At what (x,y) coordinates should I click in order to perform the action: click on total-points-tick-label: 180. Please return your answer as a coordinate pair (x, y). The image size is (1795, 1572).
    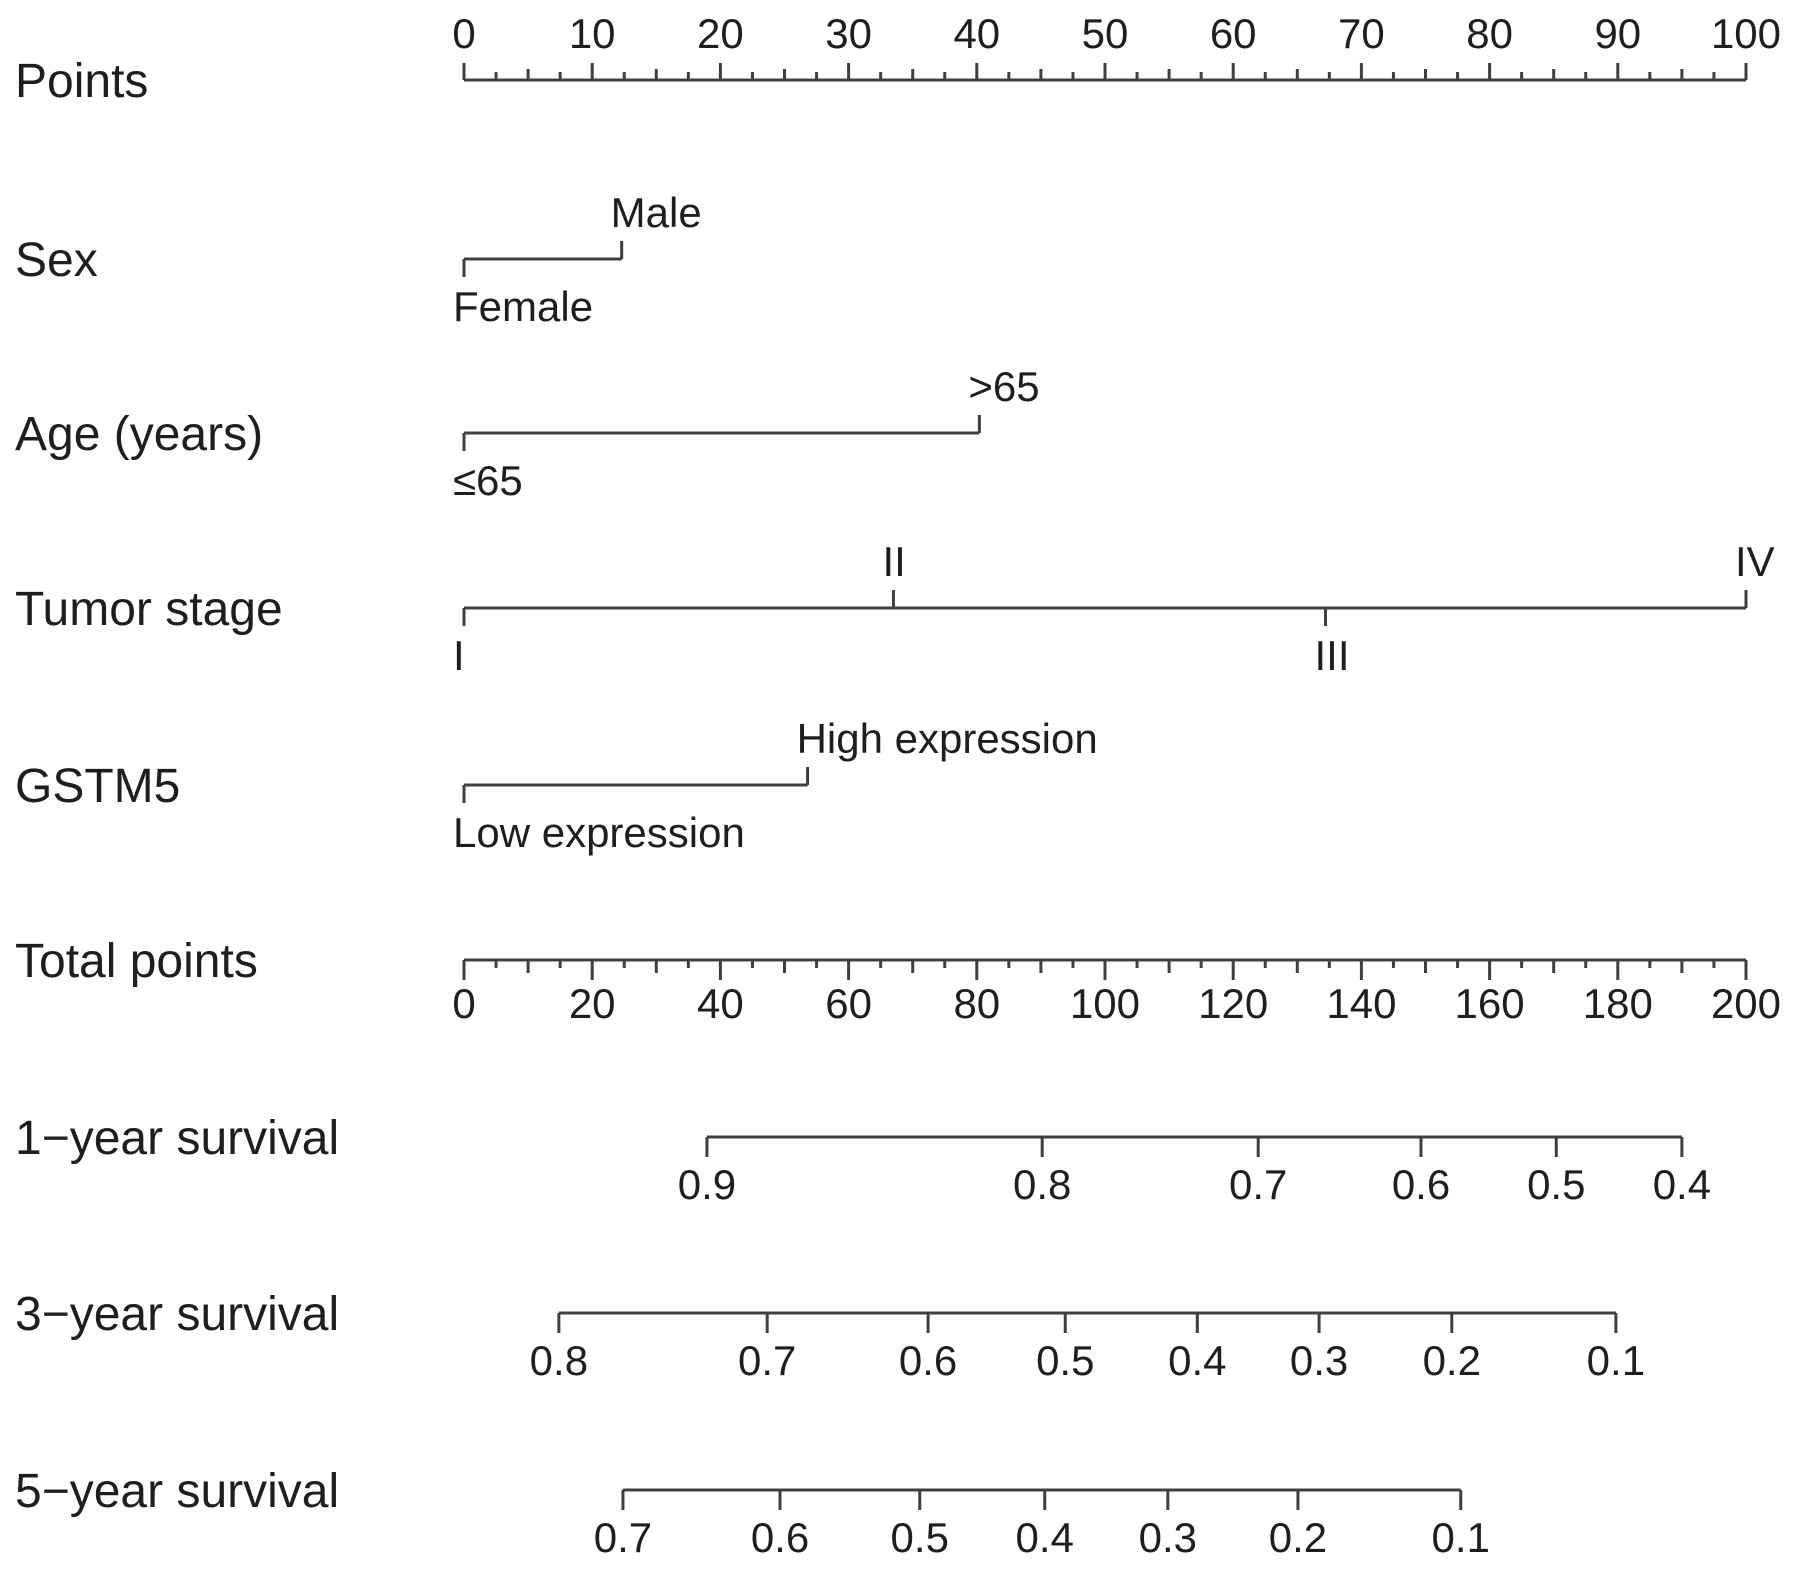
    Looking at the image, I should click on (1618, 1003).